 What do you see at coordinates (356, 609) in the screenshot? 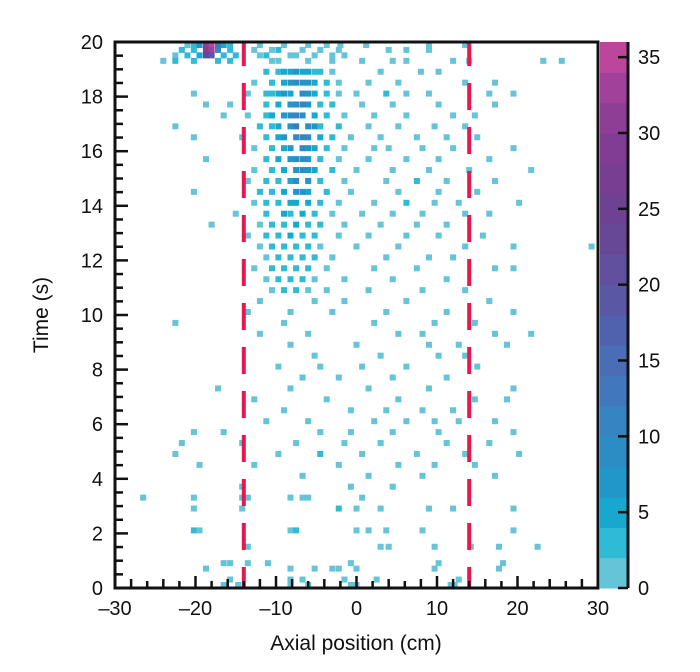
I see `x-tick-label: 0` at bounding box center [356, 609].